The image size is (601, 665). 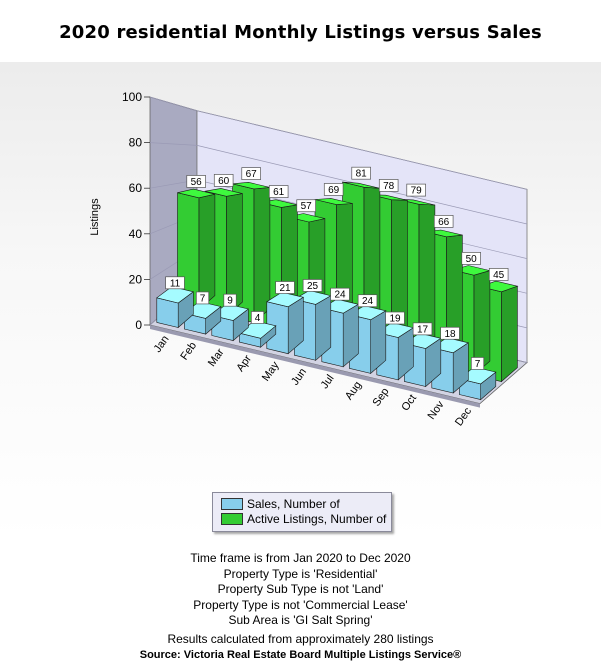 What do you see at coordinates (136, 234) in the screenshot?
I see `y-tick-label: 40` at bounding box center [136, 234].